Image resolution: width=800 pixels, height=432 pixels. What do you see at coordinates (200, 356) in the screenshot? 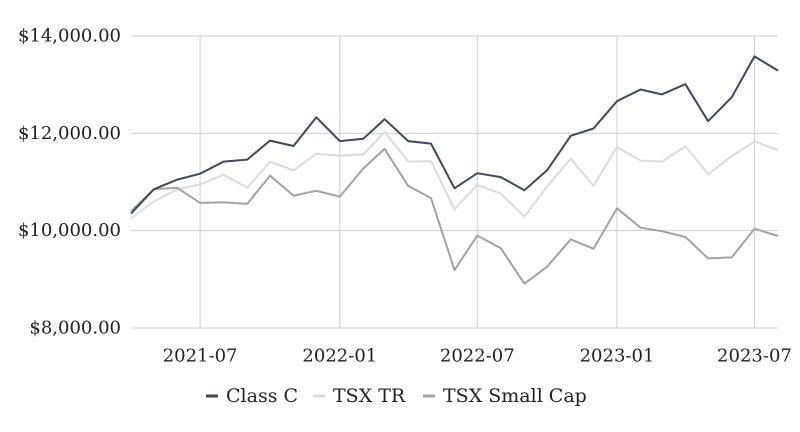
I see `x-tick-label: 2021-07` at bounding box center [200, 356].